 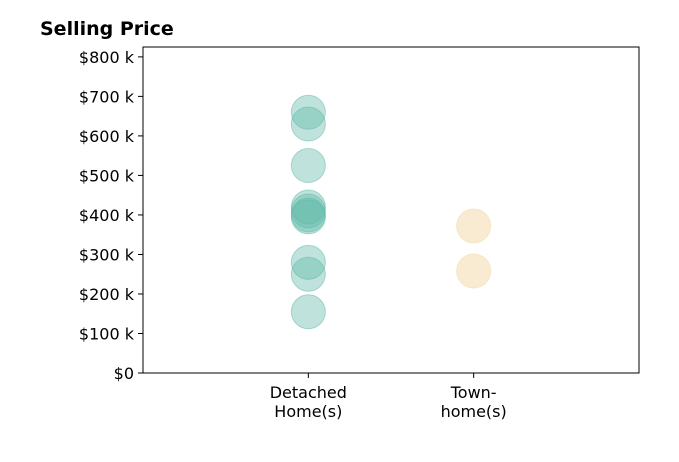 What do you see at coordinates (107, 57) in the screenshot?
I see `y-tick-label: $800 k` at bounding box center [107, 57].